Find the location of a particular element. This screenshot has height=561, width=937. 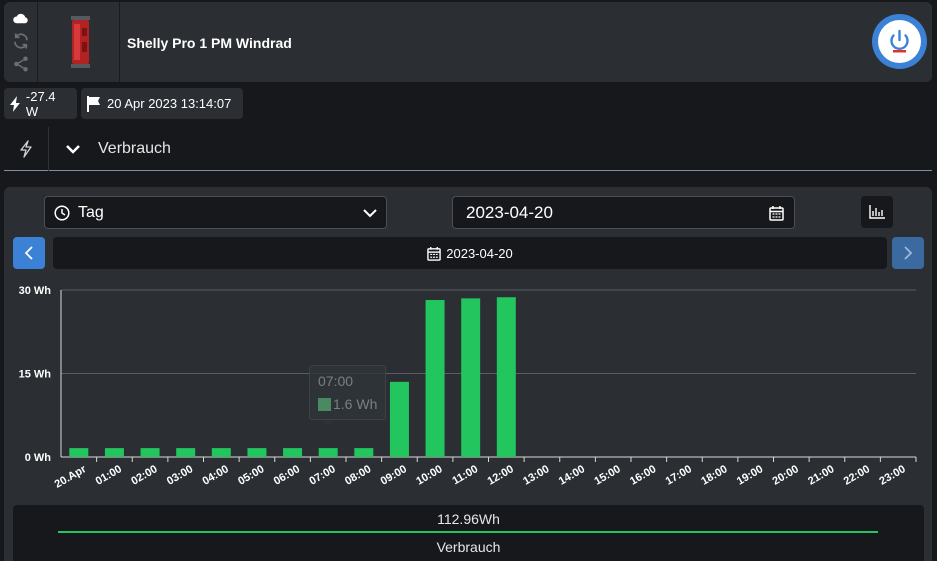

period-select-value: Tag is located at coordinates (91, 212).